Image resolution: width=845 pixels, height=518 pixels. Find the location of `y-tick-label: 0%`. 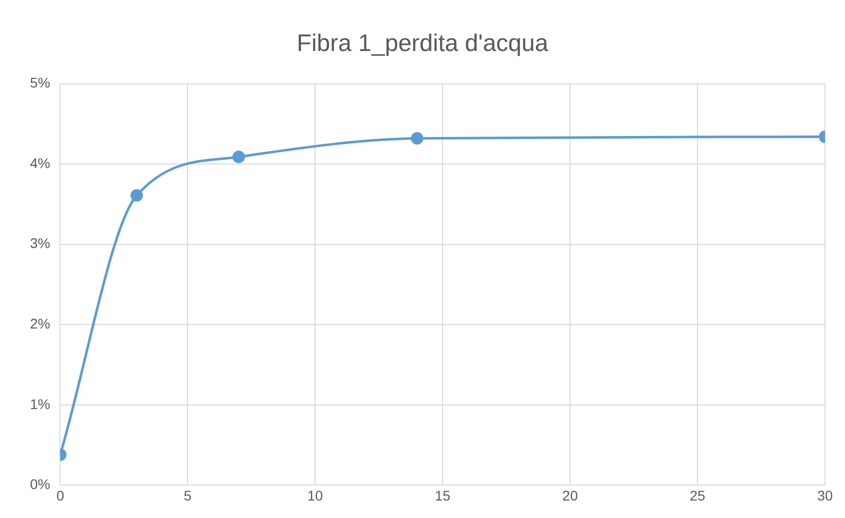

y-tick-label: 0% is located at coordinates (40, 484).